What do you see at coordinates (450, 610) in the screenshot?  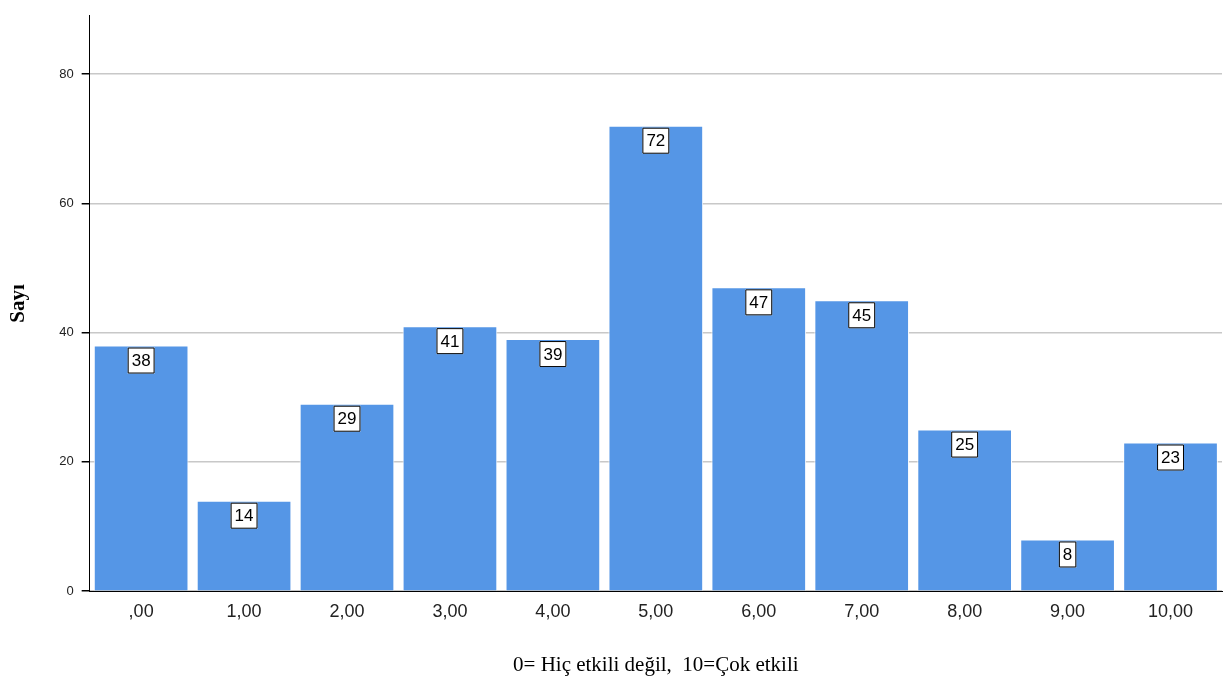 I see `x-tick-label: 3,00` at bounding box center [450, 610].